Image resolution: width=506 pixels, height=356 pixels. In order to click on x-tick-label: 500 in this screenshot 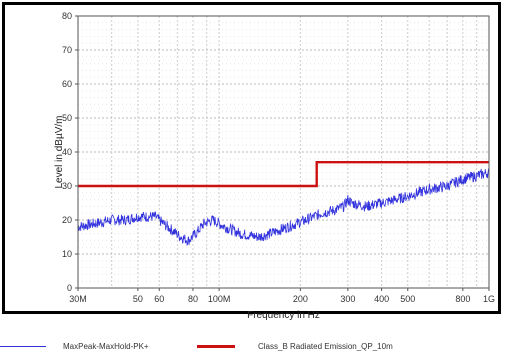, I will do `click(407, 299)`.